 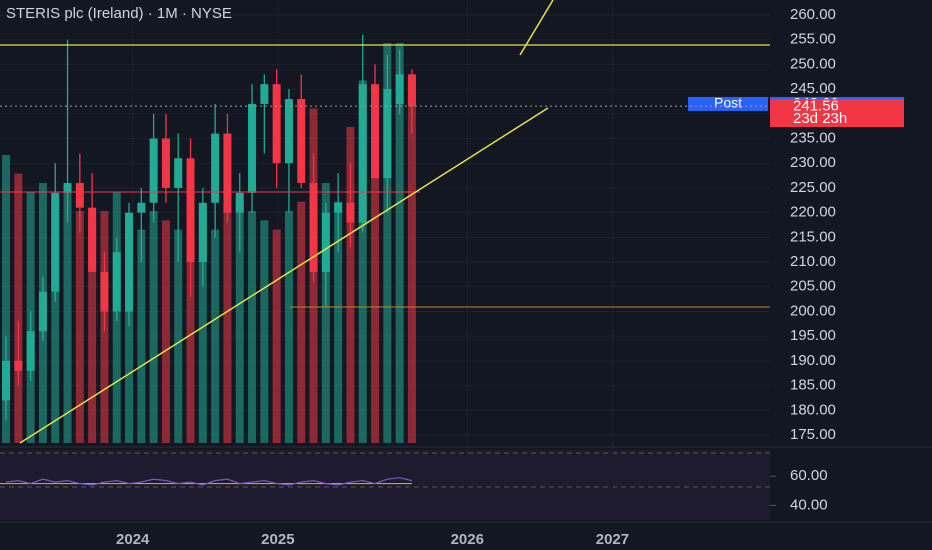 What do you see at coordinates (813, 162) in the screenshot?
I see `y-tick-label: 230.00` at bounding box center [813, 162].